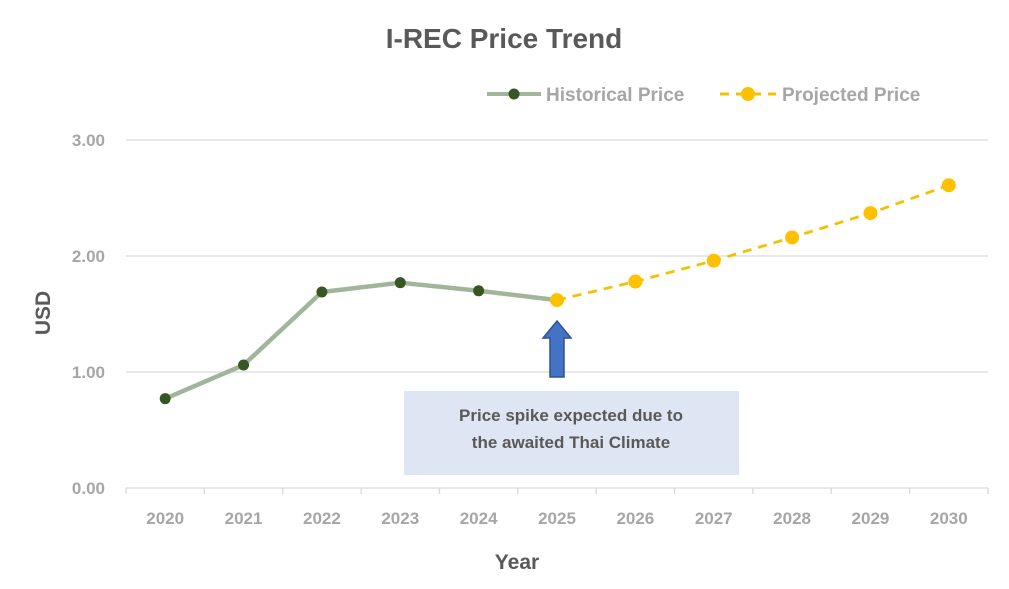 This screenshot has height=589, width=1009. What do you see at coordinates (557, 518) in the screenshot?
I see `x-tick-label: 2025` at bounding box center [557, 518].